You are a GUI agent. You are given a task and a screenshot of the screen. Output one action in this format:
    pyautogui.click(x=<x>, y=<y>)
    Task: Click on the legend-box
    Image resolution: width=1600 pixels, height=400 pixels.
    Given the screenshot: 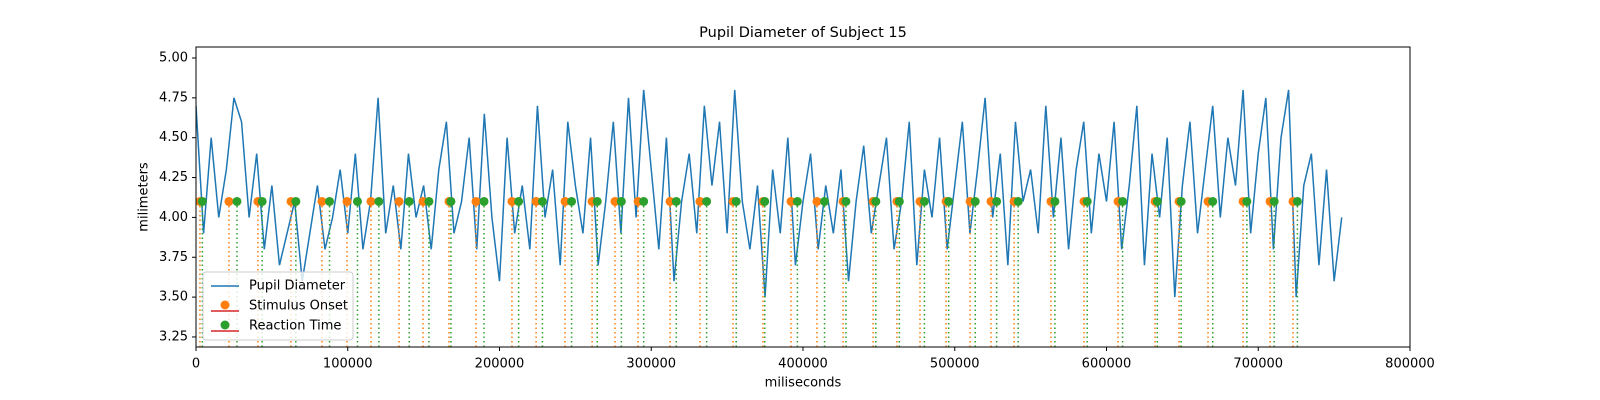 What is the action you would take?
    pyautogui.click(x=278, y=306)
    